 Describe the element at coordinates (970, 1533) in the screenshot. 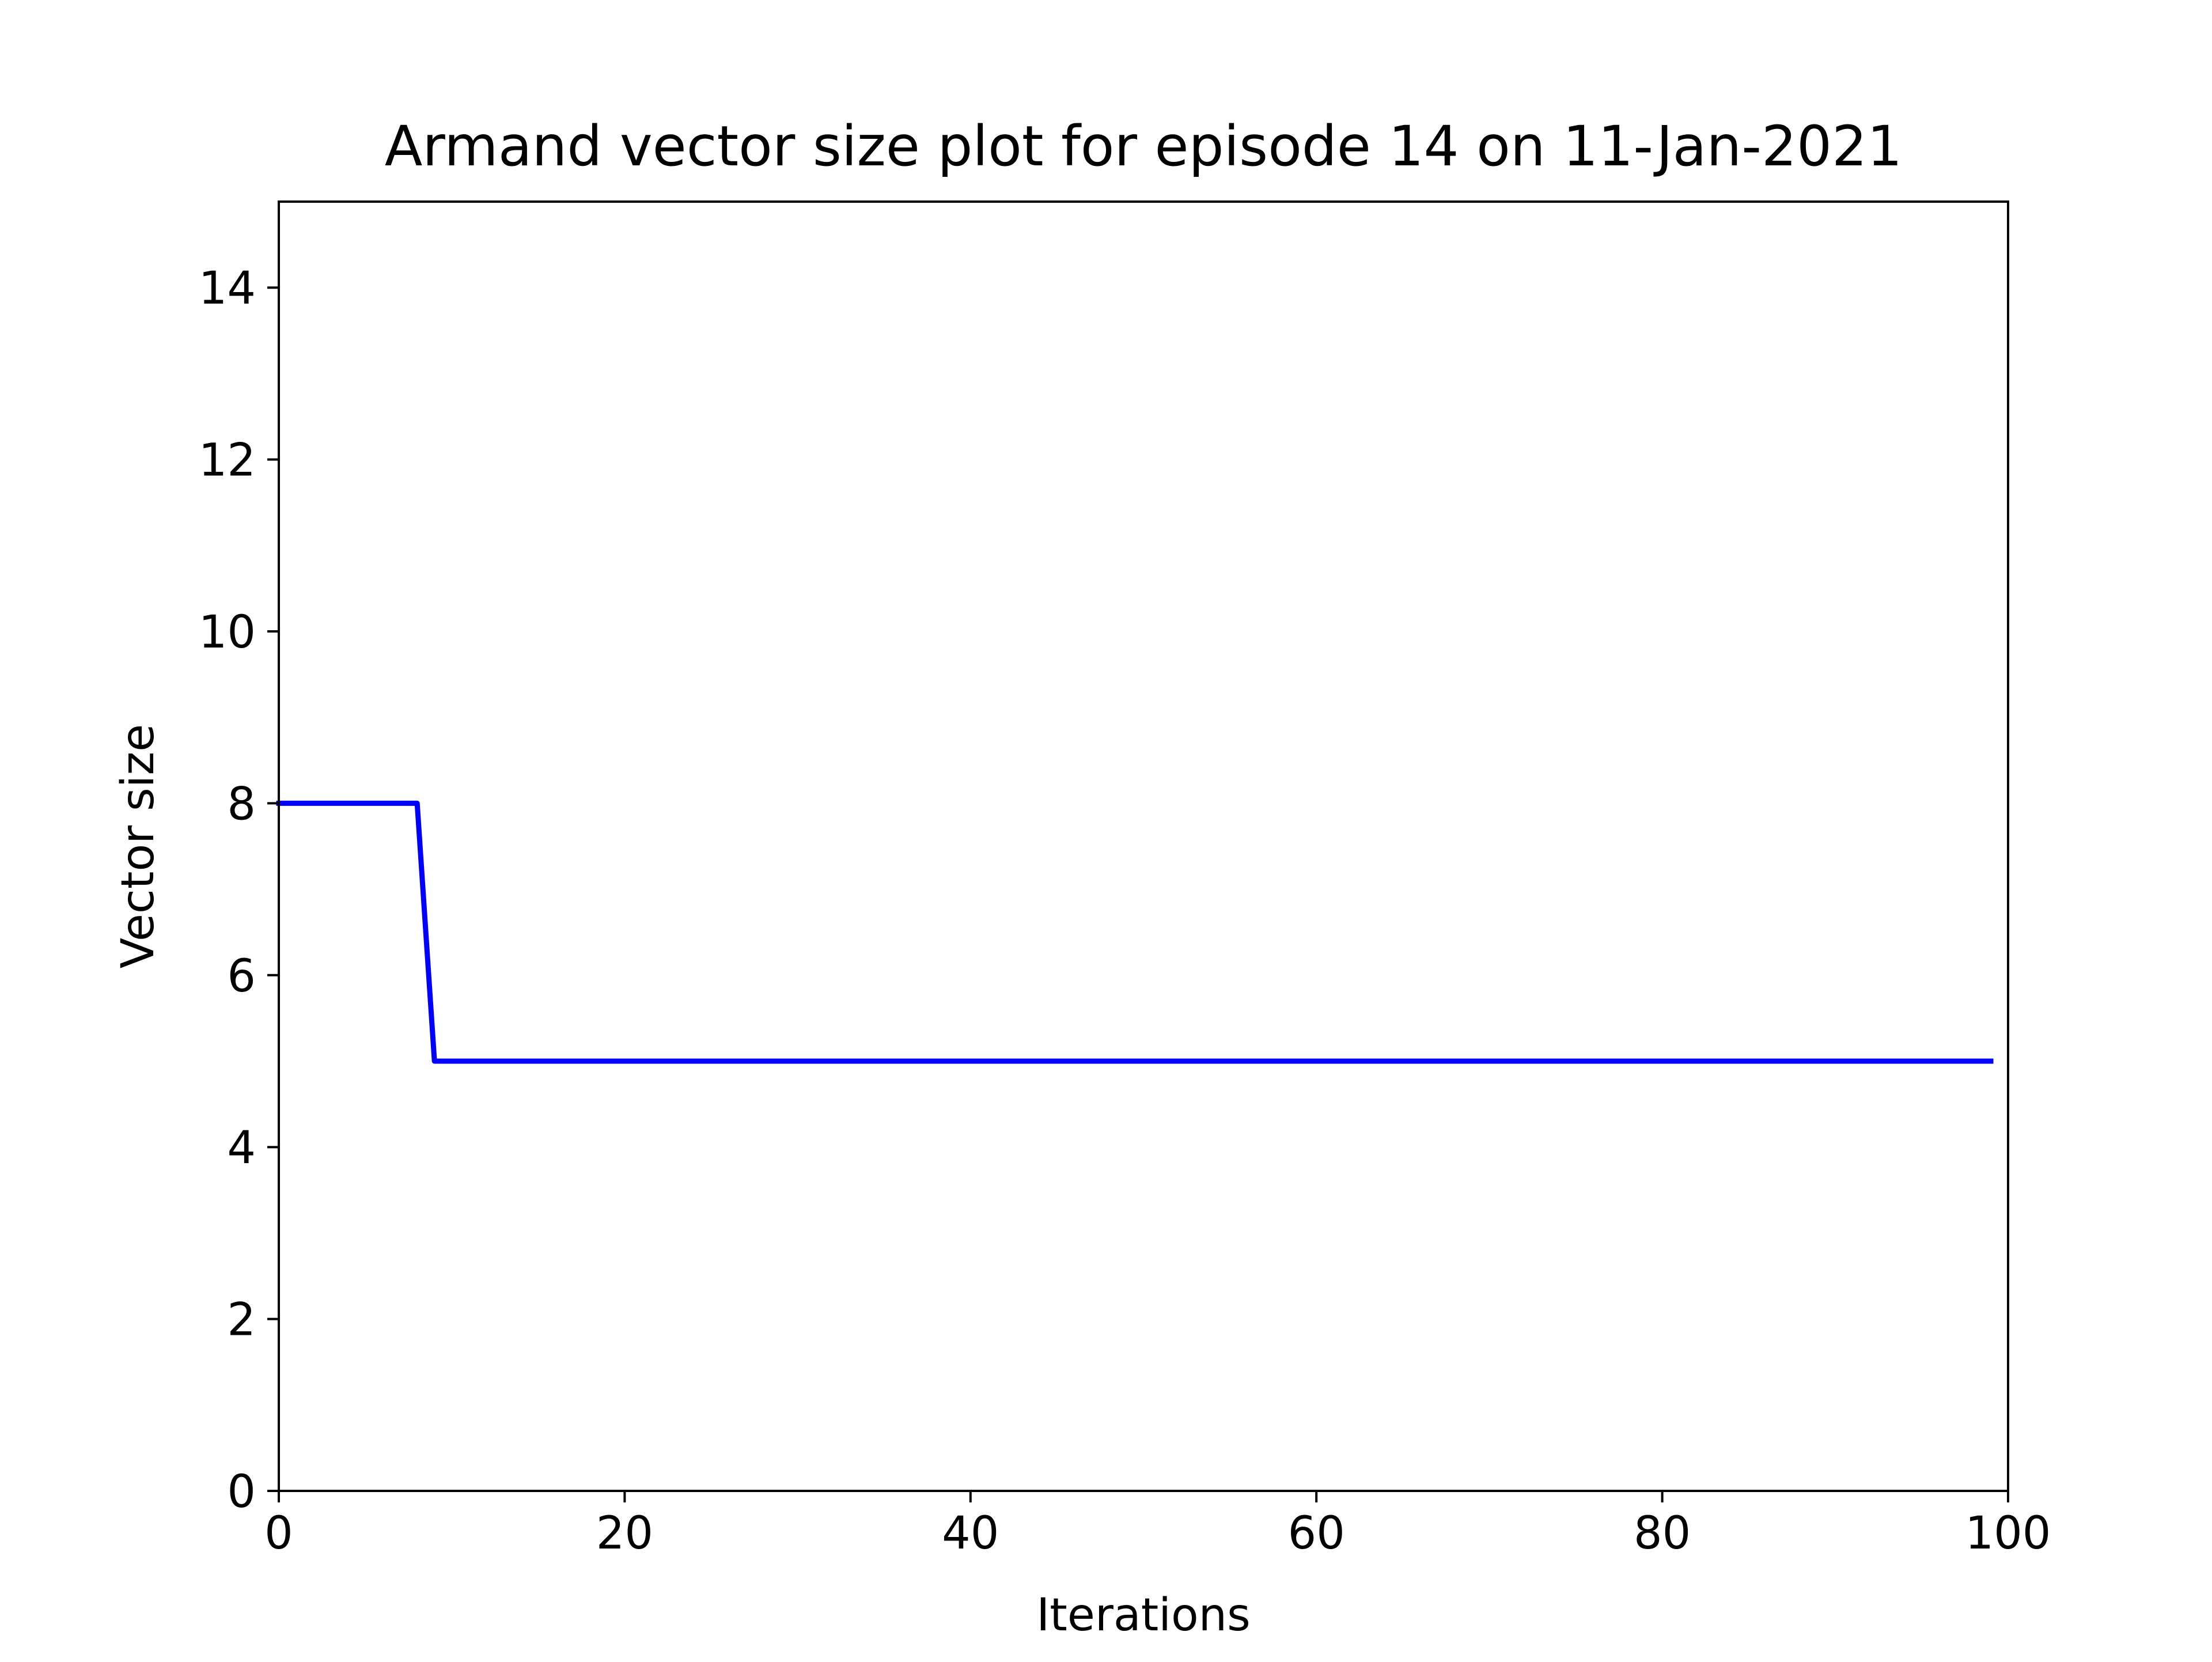

I see `x-tick-label: 40` at that location.